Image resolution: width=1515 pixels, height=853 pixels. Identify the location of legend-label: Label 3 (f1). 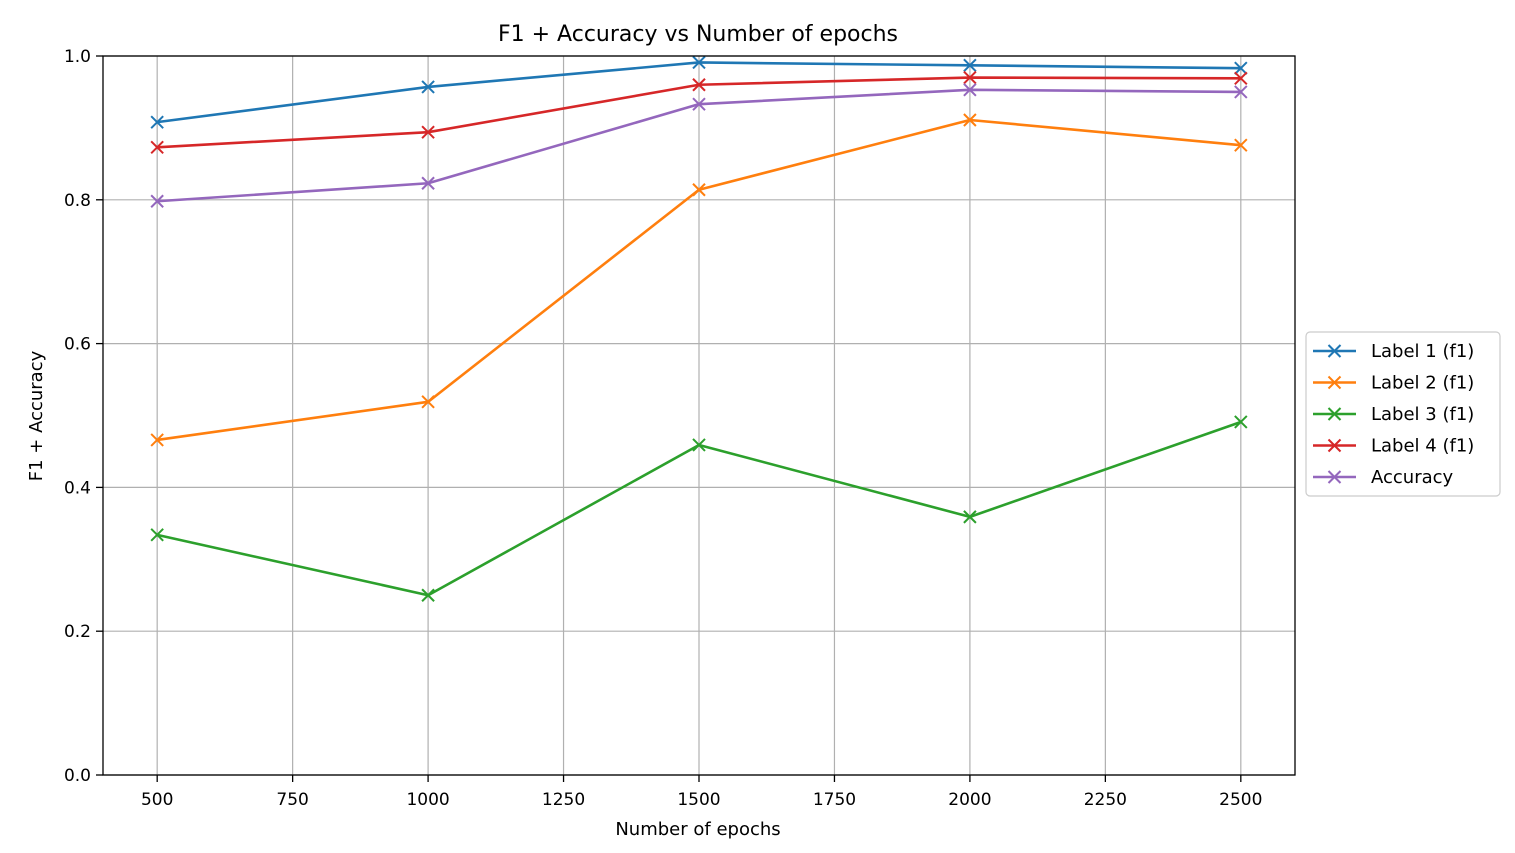
(1422, 414).